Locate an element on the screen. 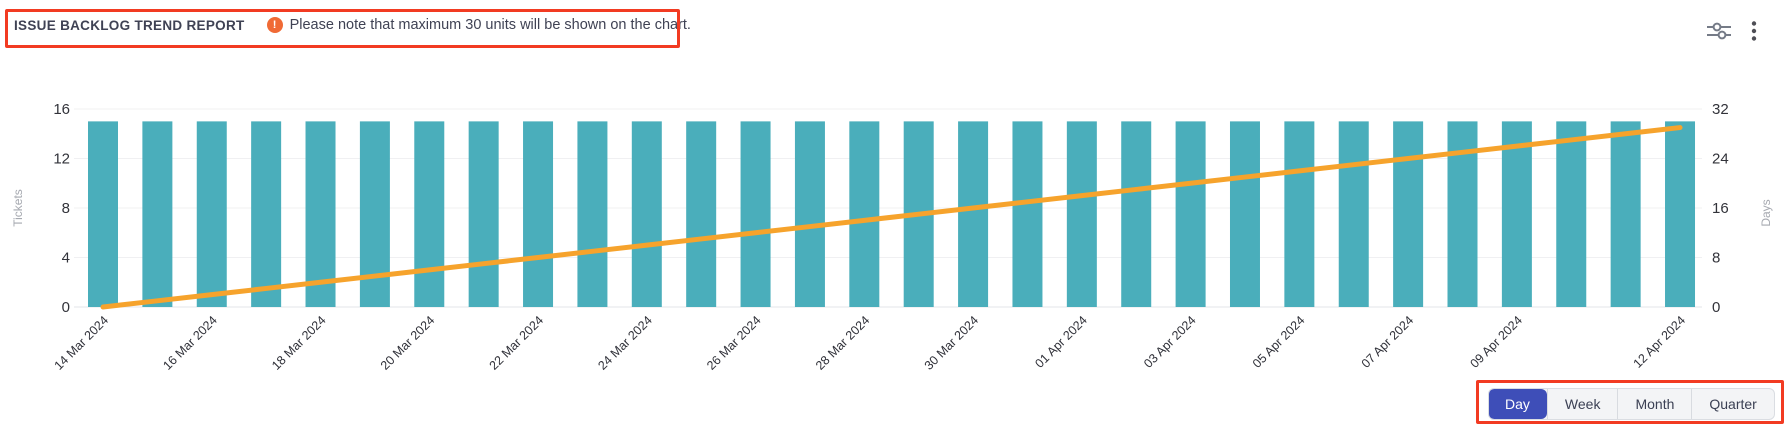  bar-11 Apr 2024 is located at coordinates (1625, 214).